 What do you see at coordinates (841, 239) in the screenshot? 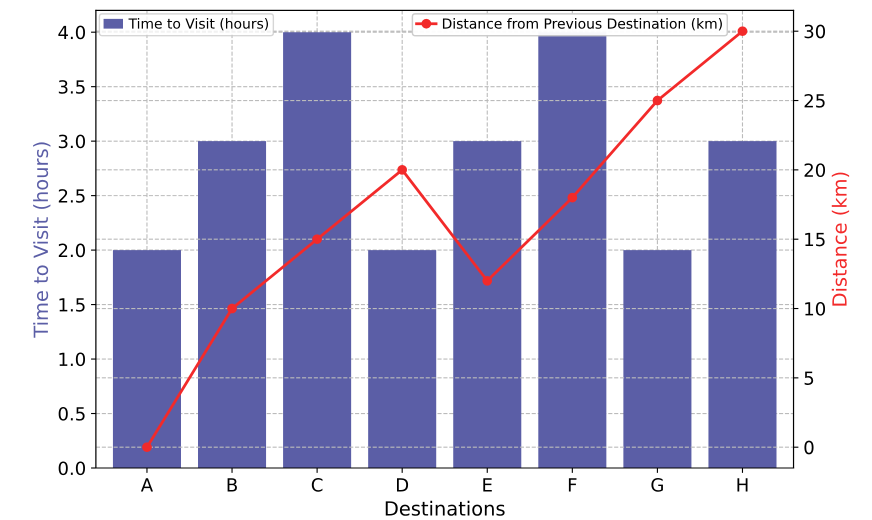
I see `y2-axis-title: Distance (km)` at bounding box center [841, 239].